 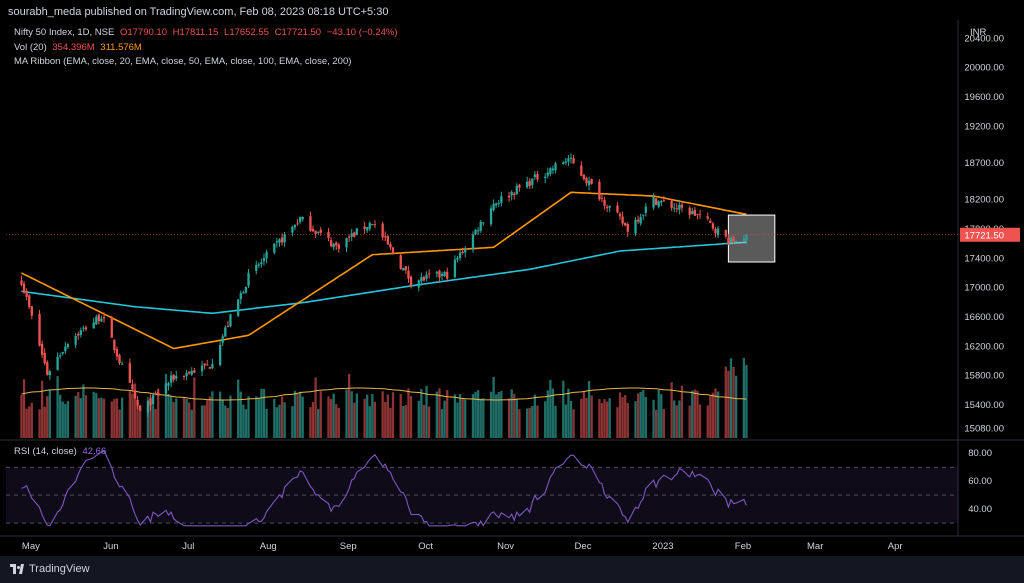 What do you see at coordinates (980, 481) in the screenshot?
I see `rsi-tick-label: 60.00` at bounding box center [980, 481].